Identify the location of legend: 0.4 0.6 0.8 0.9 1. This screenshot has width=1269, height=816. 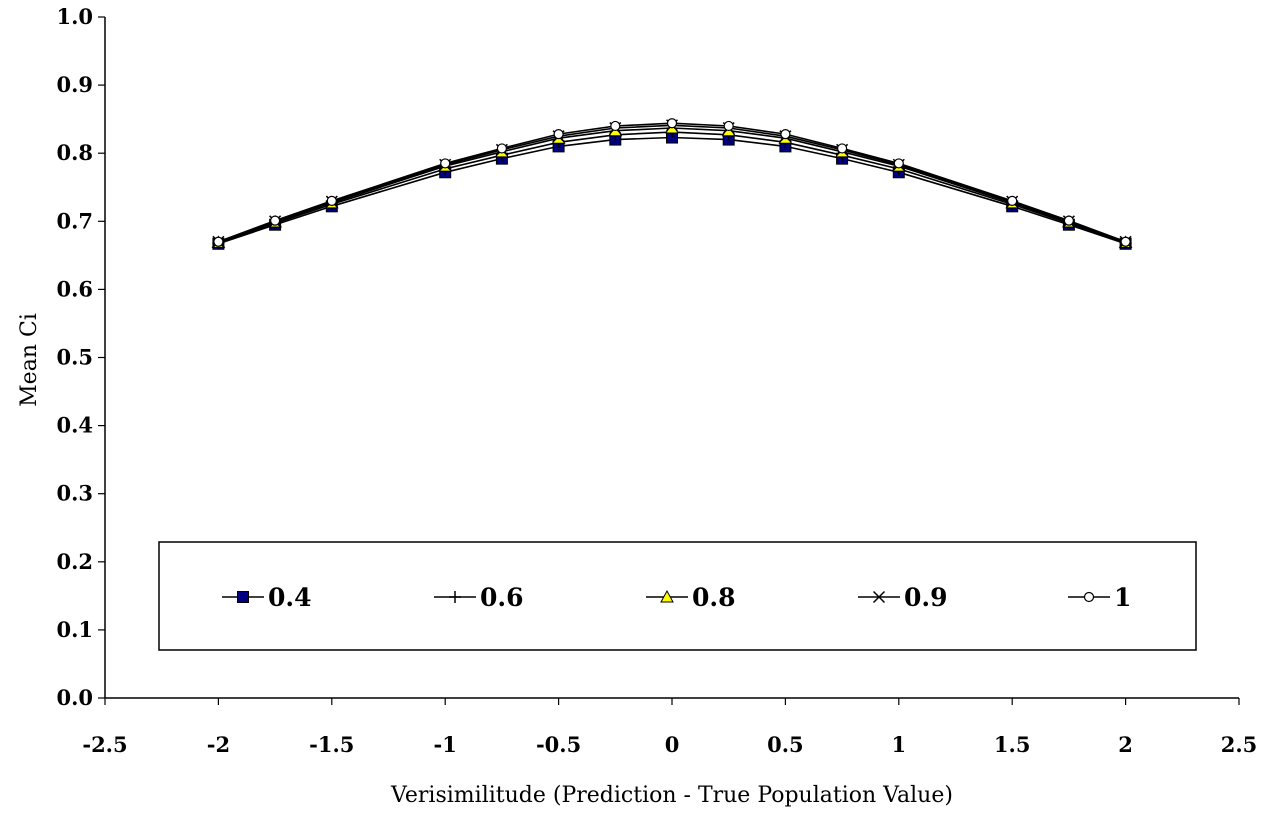
(677, 596).